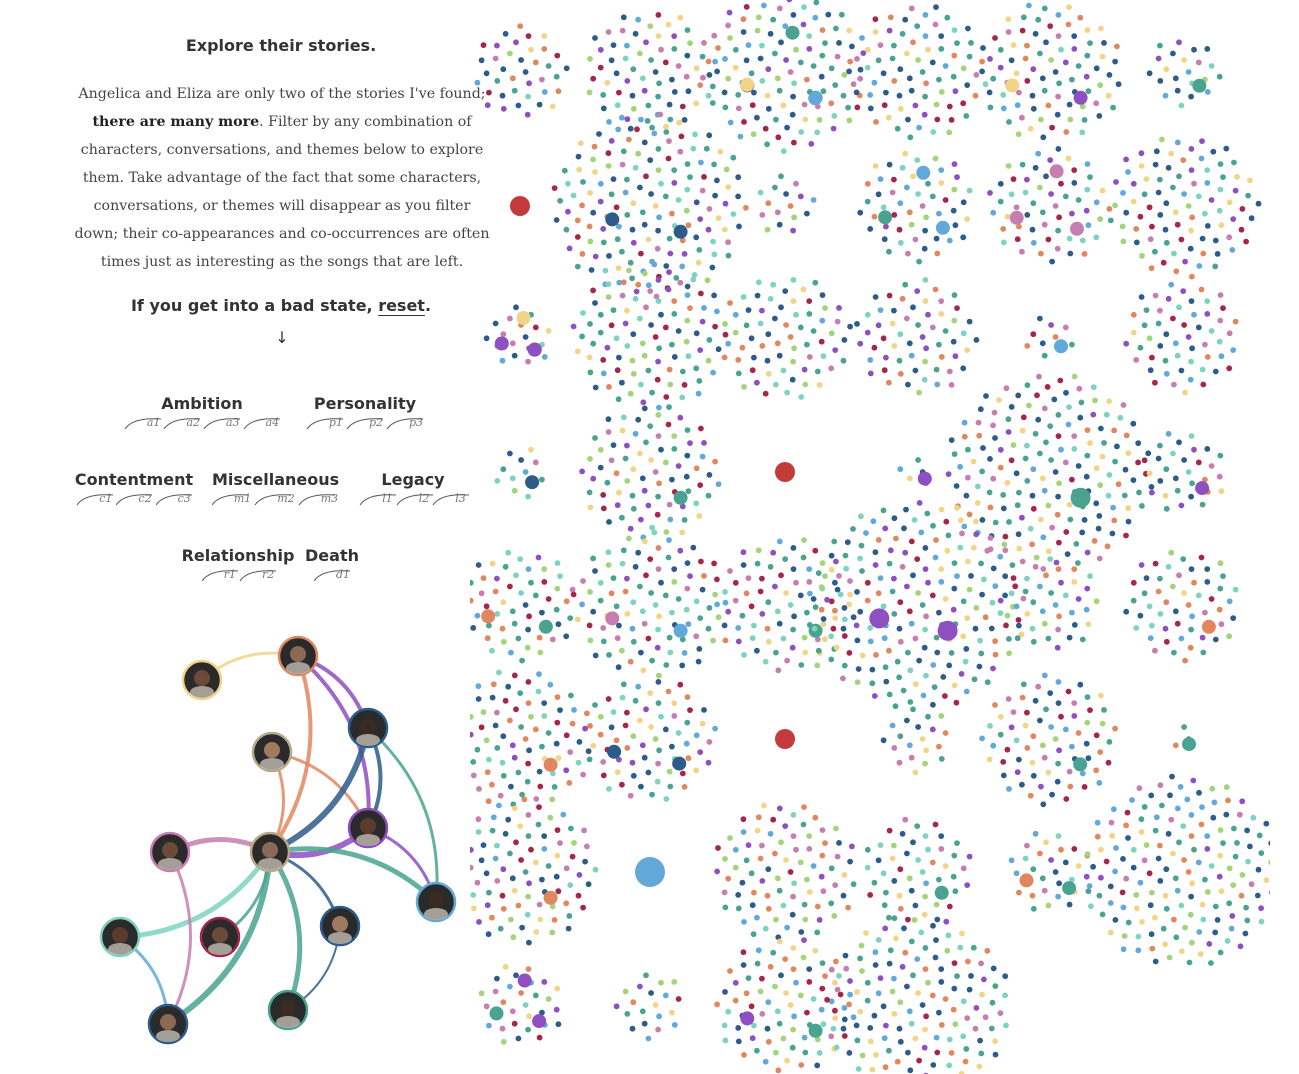 This screenshot has width=1299, height=1074. I want to click on theme-key-p2: p2, so click(365, 423).